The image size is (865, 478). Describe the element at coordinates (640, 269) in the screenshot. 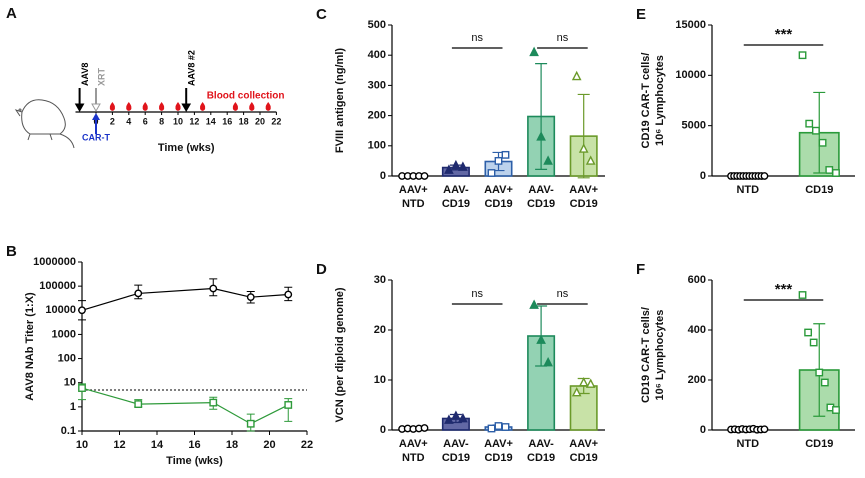

I see `panel-label: F` at that location.